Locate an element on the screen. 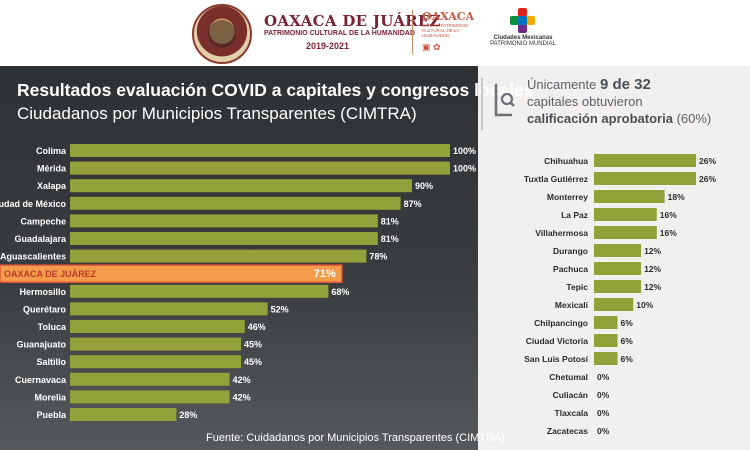 This screenshot has width=750, height=450. bar-morelia is located at coordinates (150, 397).